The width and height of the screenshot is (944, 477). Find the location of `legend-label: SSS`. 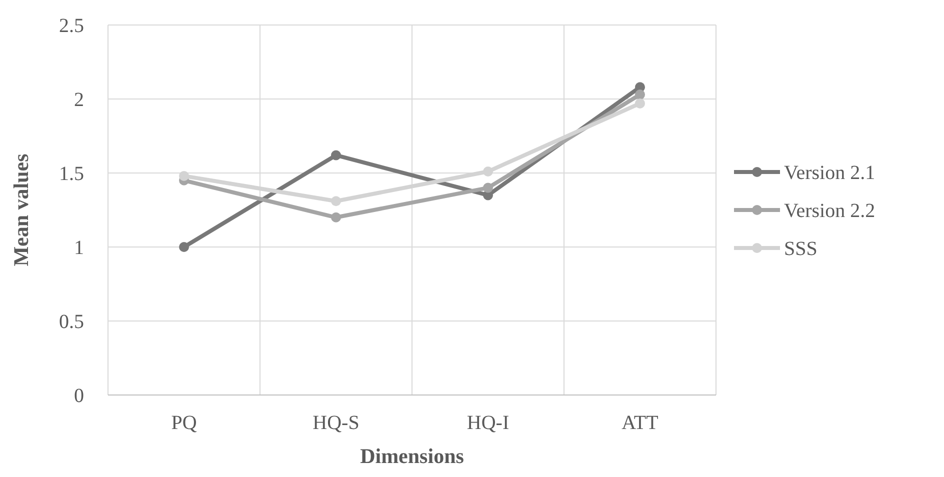

legend-label: SSS is located at coordinates (801, 249).